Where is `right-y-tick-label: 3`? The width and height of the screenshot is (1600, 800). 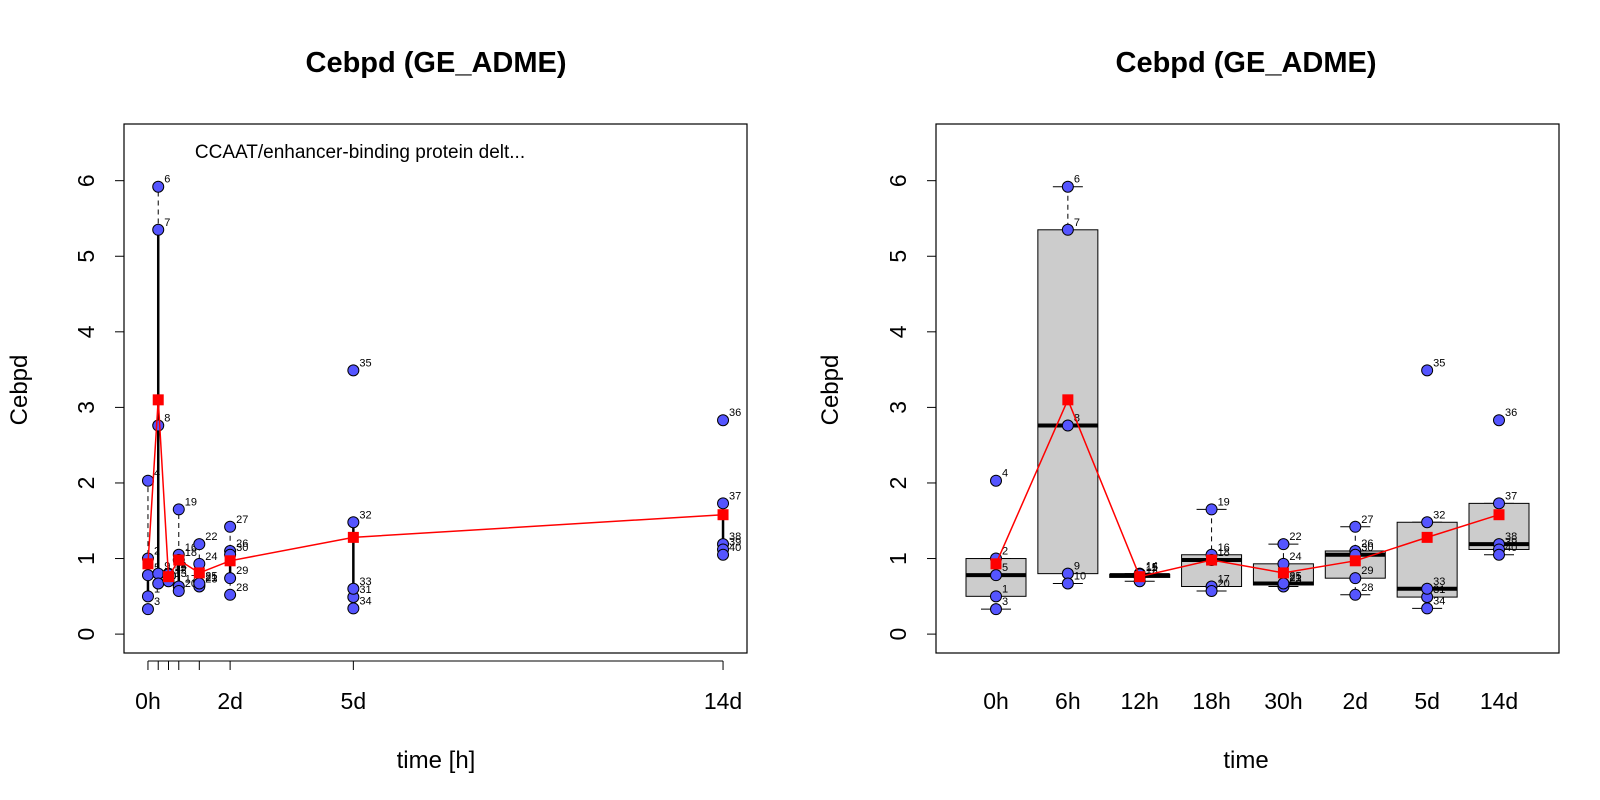
right-y-tick-label: 3 is located at coordinates (898, 407).